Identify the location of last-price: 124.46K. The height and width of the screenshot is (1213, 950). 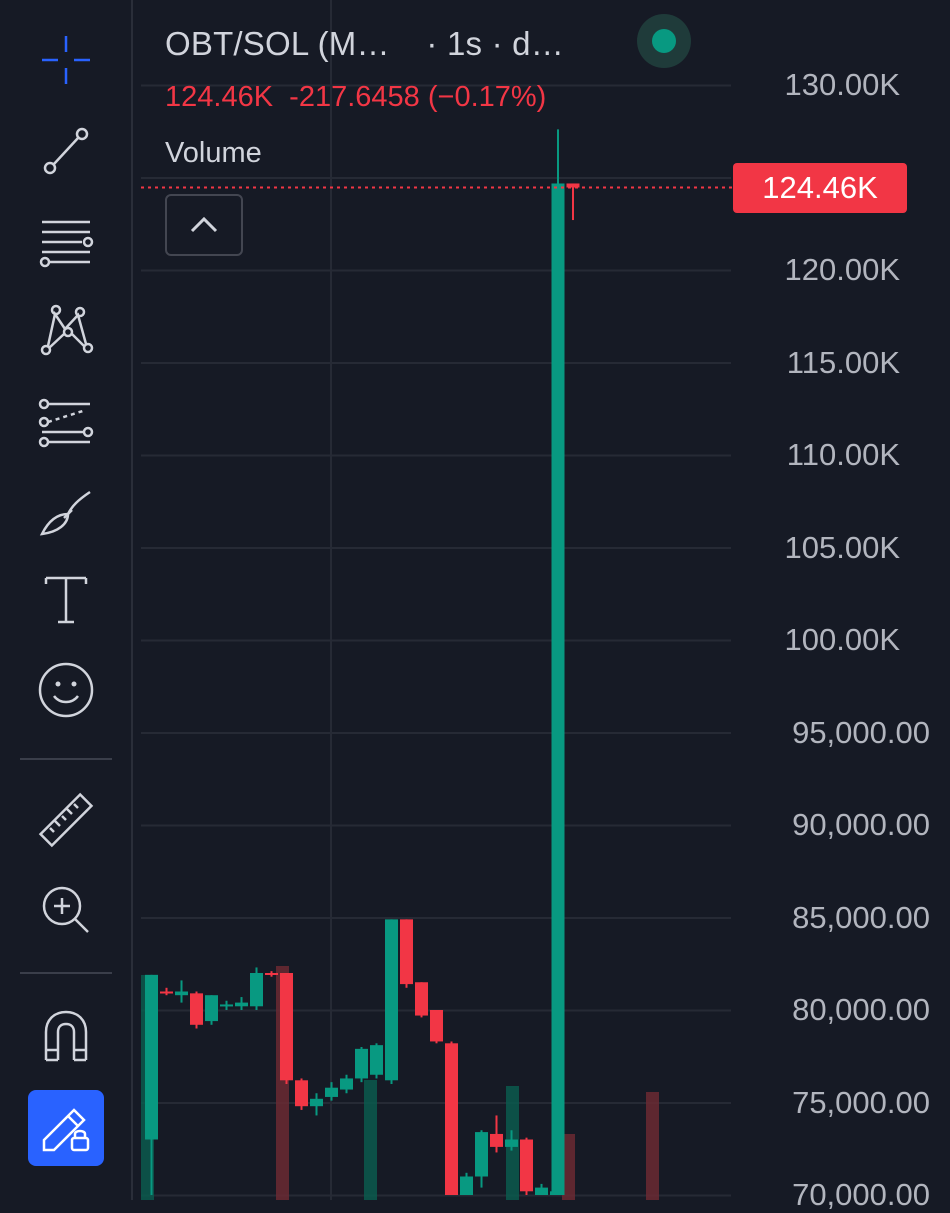
(219, 97).